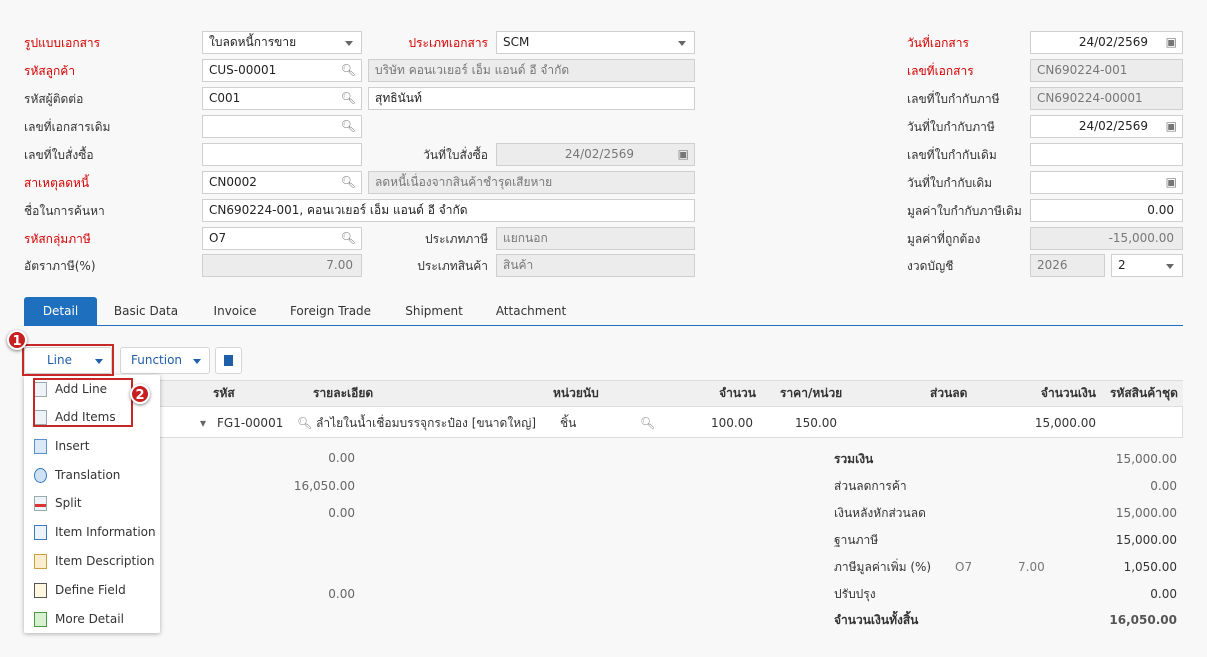 The width and height of the screenshot is (1207, 657). I want to click on delete-button, so click(228, 360).